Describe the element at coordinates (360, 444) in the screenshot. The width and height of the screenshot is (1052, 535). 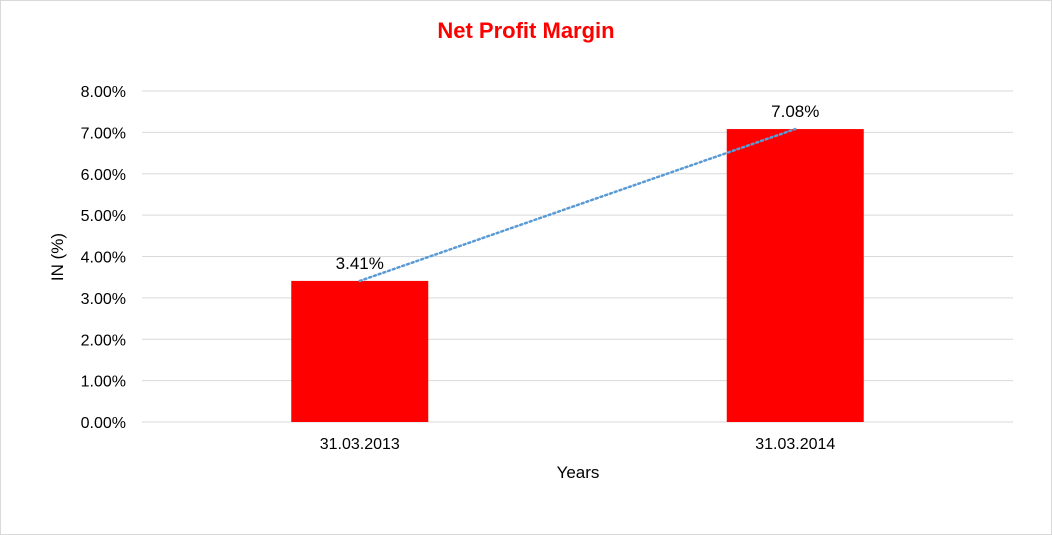
I see `x-tick-label: 31.03.2013` at that location.